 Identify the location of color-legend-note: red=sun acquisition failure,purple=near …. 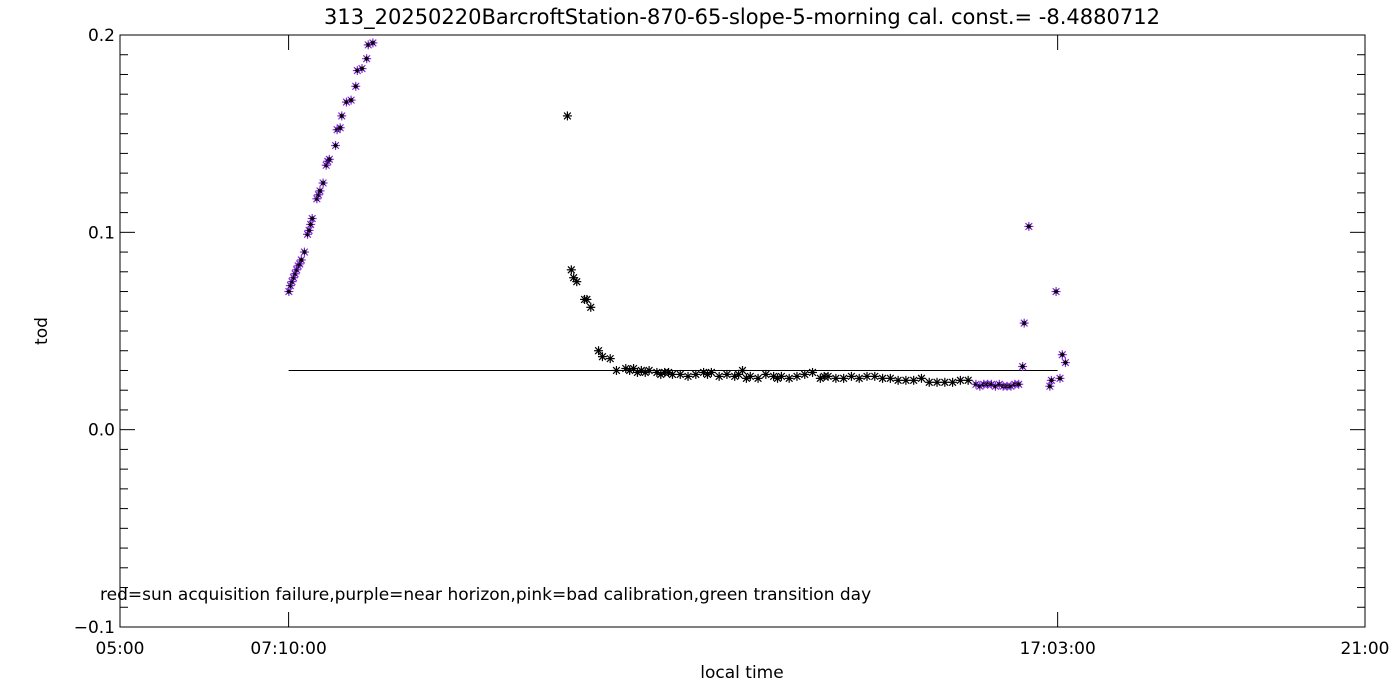
(485, 595).